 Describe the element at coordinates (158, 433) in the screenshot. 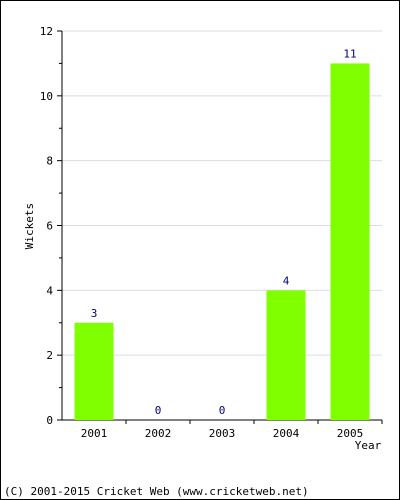

I see `x-tick-label: 2002` at that location.